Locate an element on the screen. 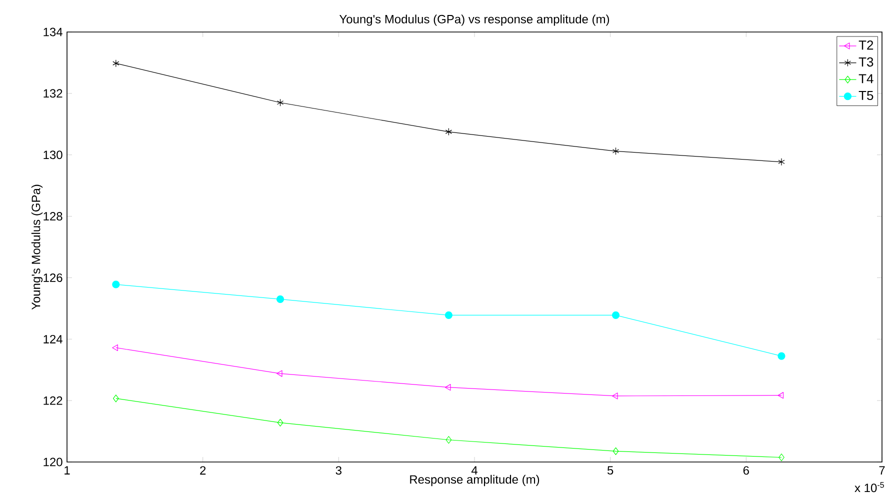 The height and width of the screenshot is (502, 888). y-tick-label: 122 is located at coordinates (53, 400).